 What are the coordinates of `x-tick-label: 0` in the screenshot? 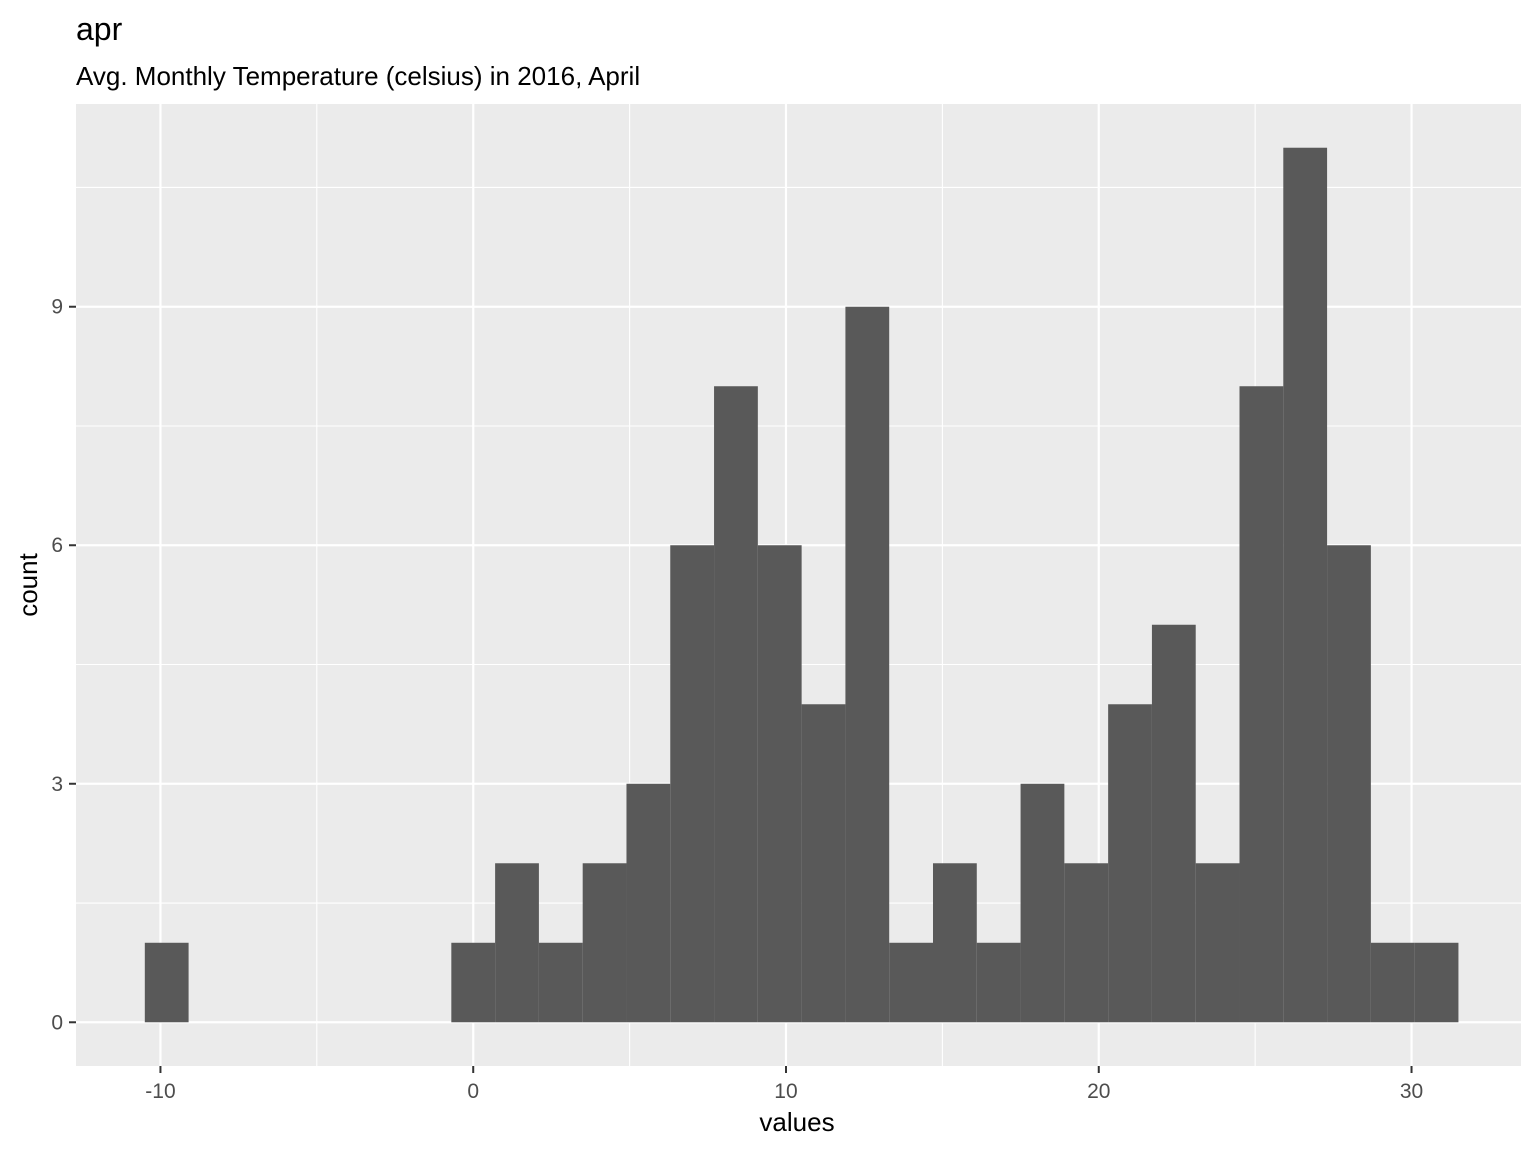 It's located at (473, 1091).